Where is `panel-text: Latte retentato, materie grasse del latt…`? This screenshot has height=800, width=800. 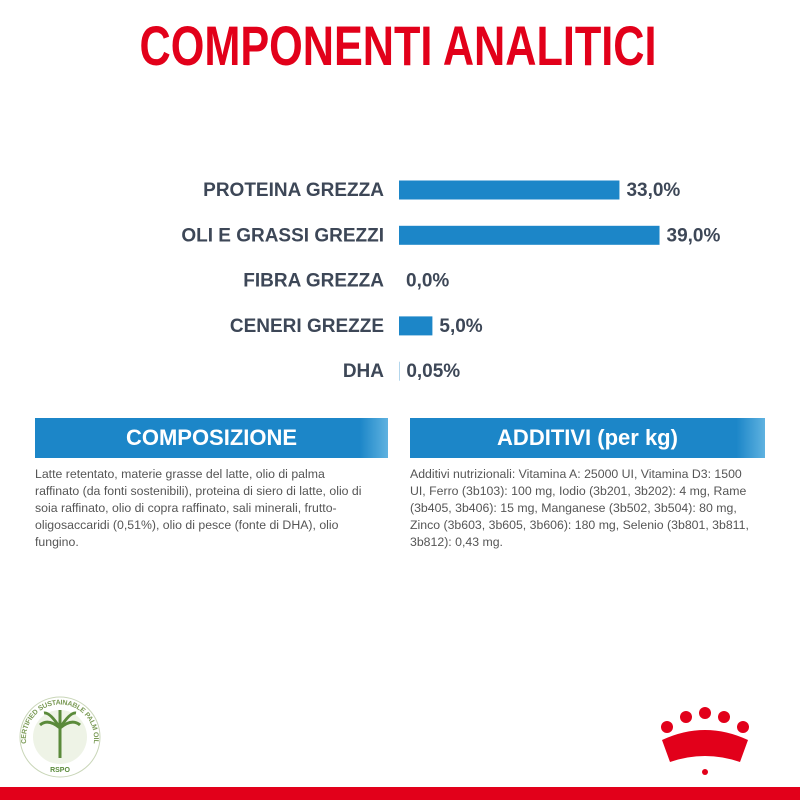
panel-text: Latte retentato, materie grasse del latt… is located at coordinates (198, 508).